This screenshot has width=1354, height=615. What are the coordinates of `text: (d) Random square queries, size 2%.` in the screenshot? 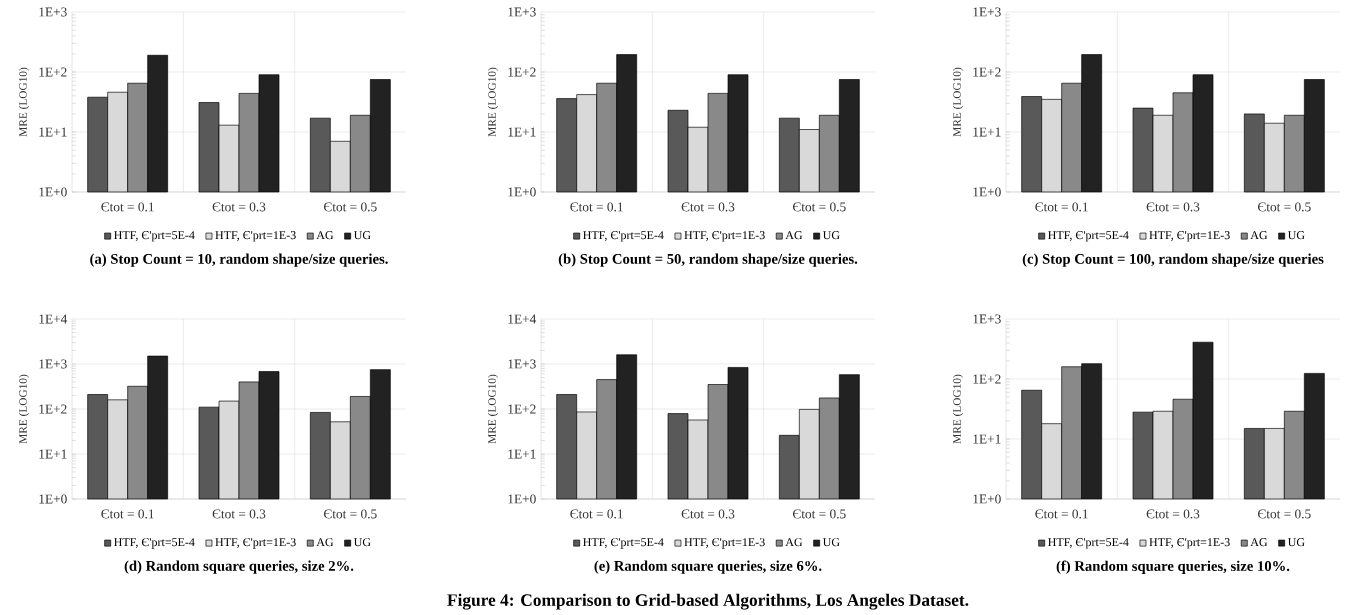 It's located at (239, 567).